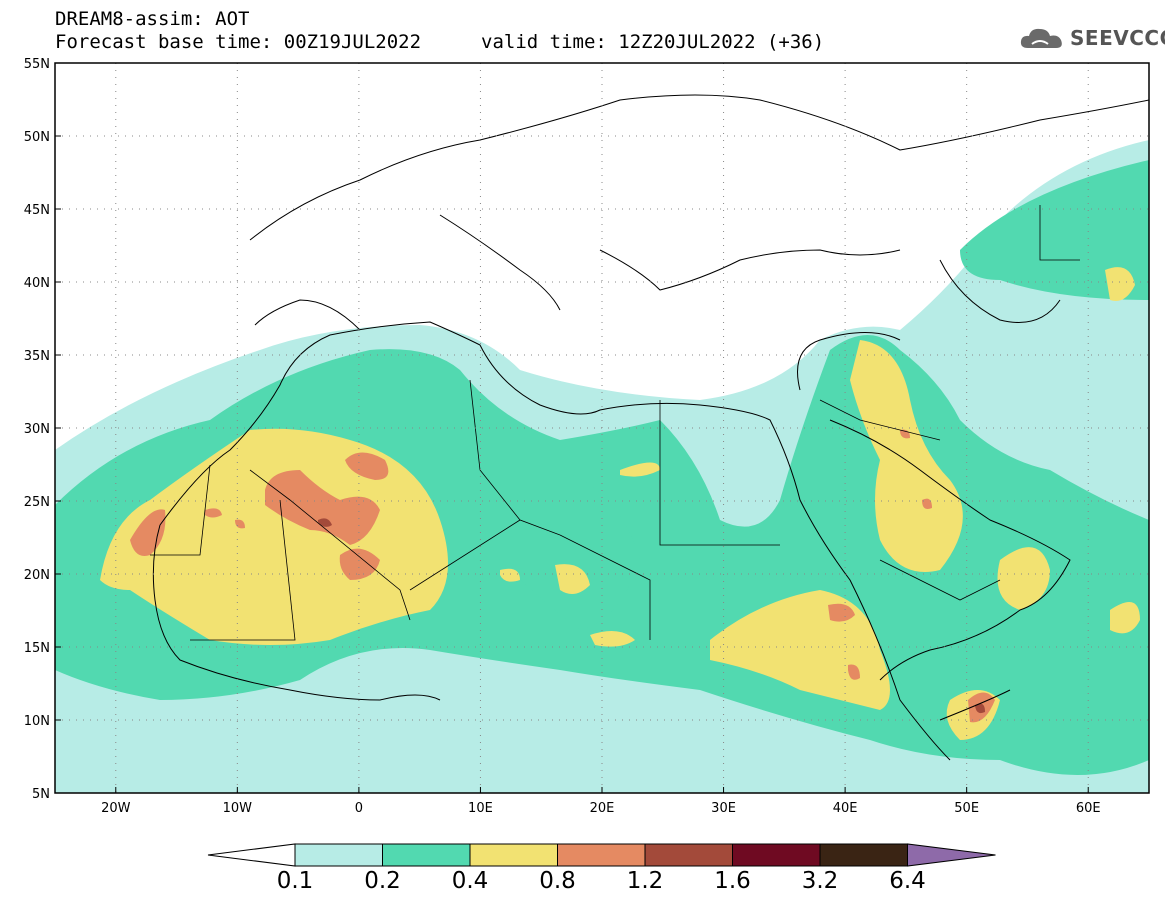 This screenshot has height=905, width=1165. I want to click on colorbar-lower-arrow, so click(251, 855).